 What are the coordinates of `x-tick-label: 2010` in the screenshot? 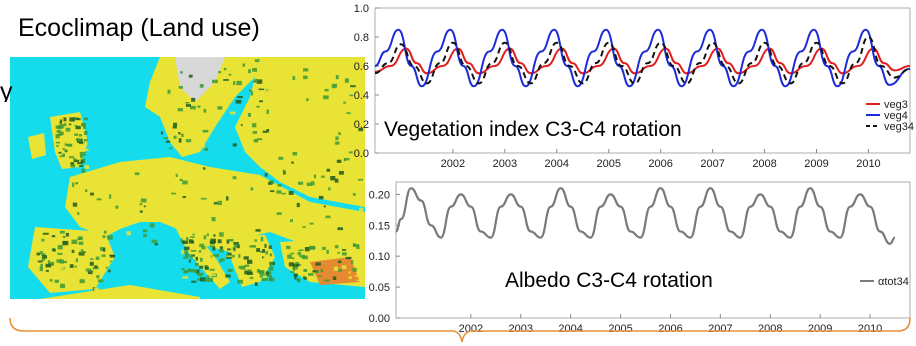 It's located at (868, 164).